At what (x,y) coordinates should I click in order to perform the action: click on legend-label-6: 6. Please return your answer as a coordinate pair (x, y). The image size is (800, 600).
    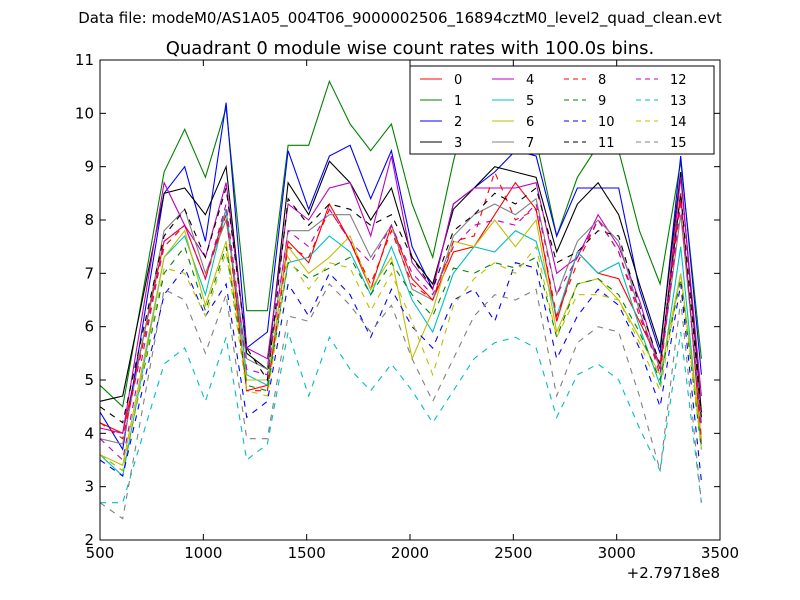
    Looking at the image, I should click on (530, 122).